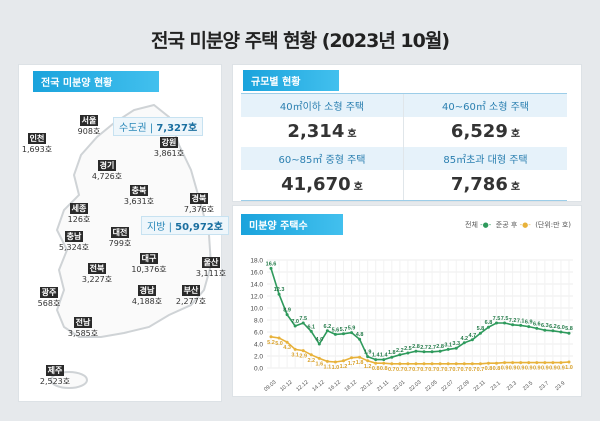 The height and width of the screenshot is (421, 600). What do you see at coordinates (322, 120) in the screenshot?
I see `size-cell: 40㎡이하 소형 주택 2,314 호` at bounding box center [322, 120].